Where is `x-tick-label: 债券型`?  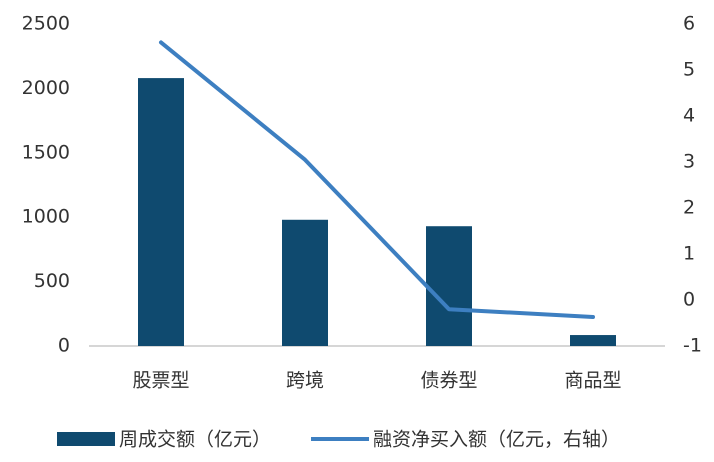
x-tick-label: 债券型 is located at coordinates (448, 381).